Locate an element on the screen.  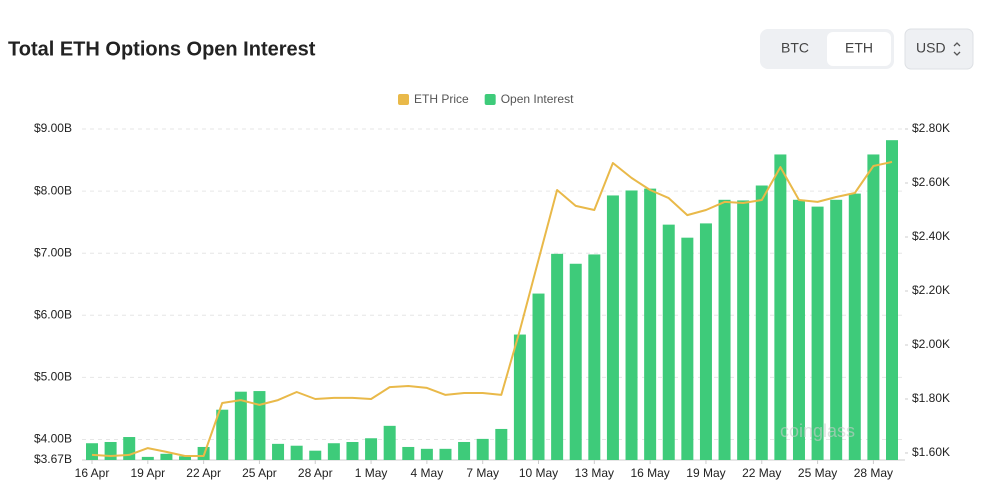
x-tick-label: 16 Apr is located at coordinates (92, 473).